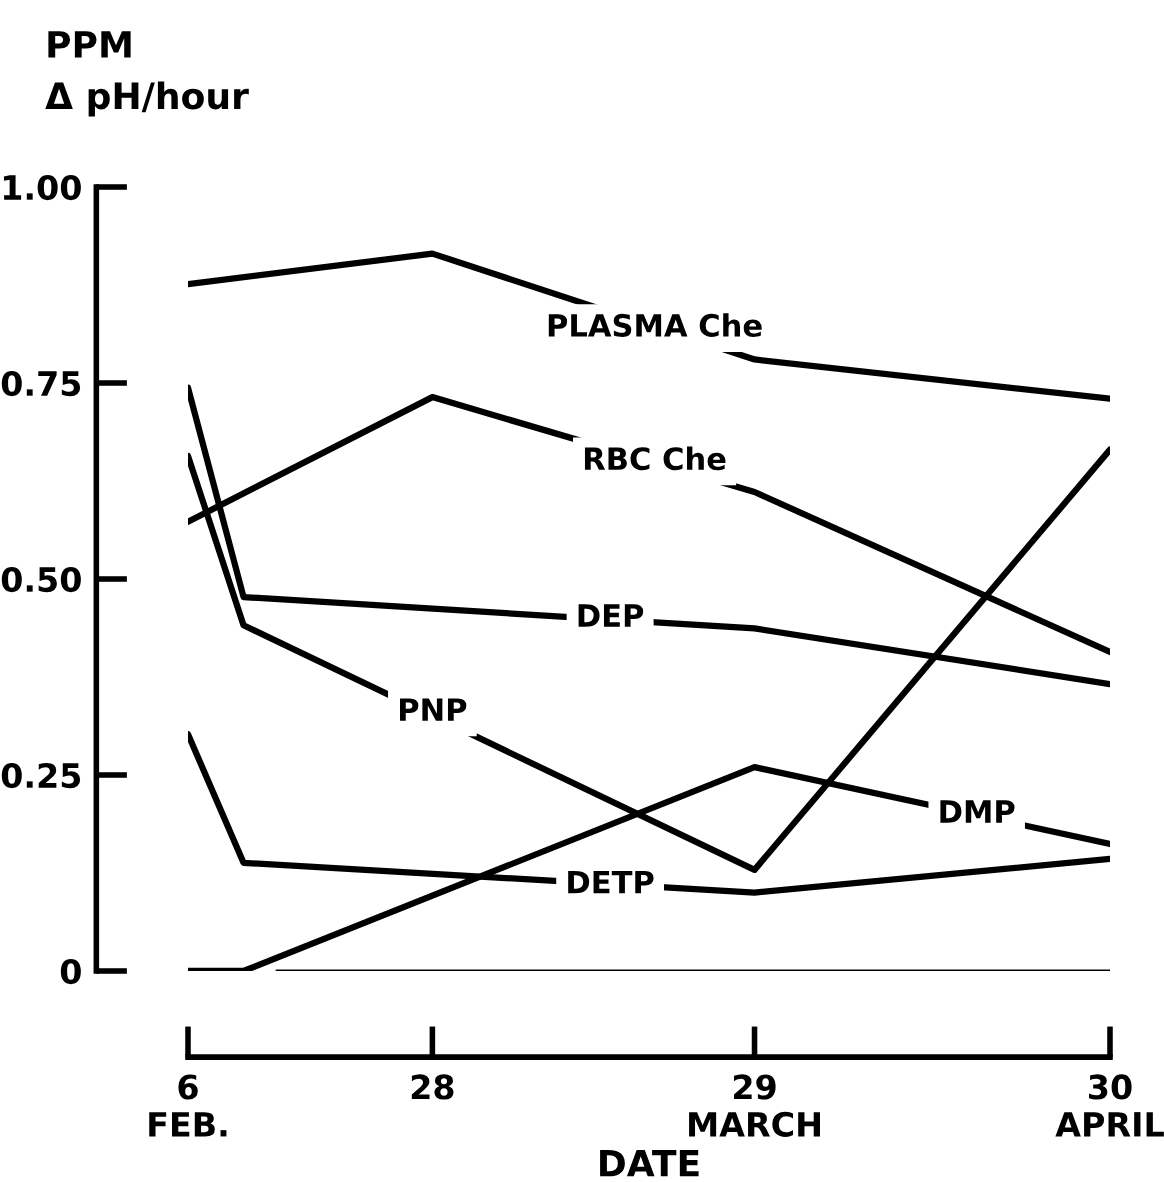  What do you see at coordinates (41, 579) in the screenshot?
I see `y-tick-label: 0.50` at bounding box center [41, 579].